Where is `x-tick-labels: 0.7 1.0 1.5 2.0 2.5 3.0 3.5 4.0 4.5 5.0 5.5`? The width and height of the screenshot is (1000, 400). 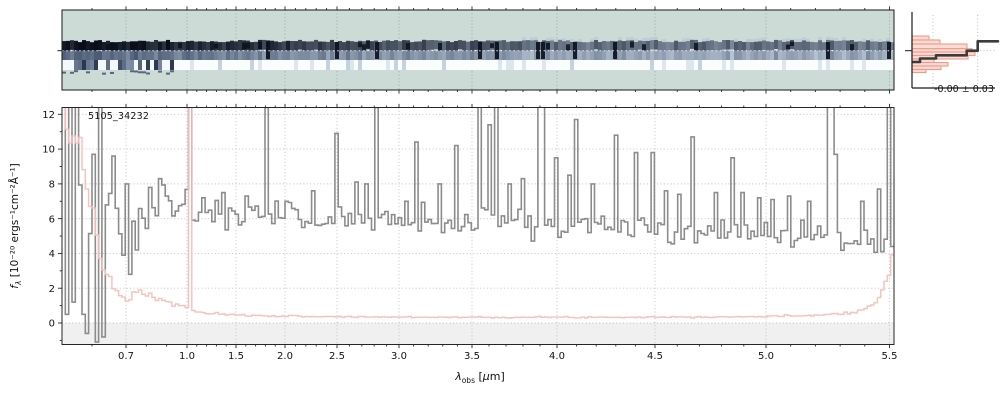
x-tick-labels: 0.7 1.0 1.5 2.0 2.5 3.0 3.5 4.0 4.5 5.0 5.5 is located at coordinates (507, 356).